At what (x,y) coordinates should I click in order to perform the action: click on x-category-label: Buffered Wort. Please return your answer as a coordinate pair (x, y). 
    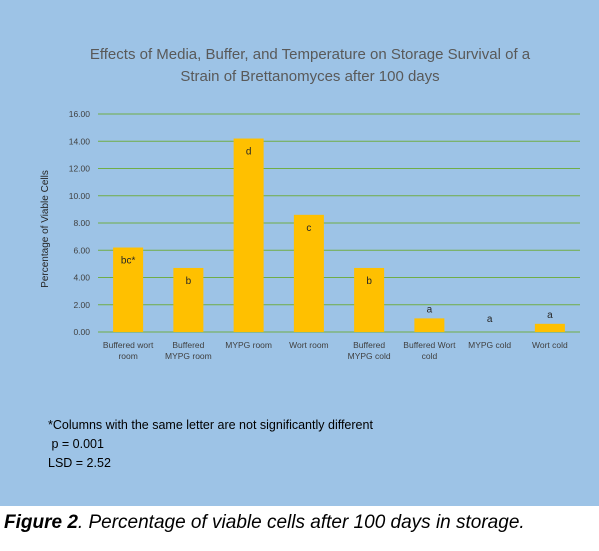
    Looking at the image, I should click on (429, 345).